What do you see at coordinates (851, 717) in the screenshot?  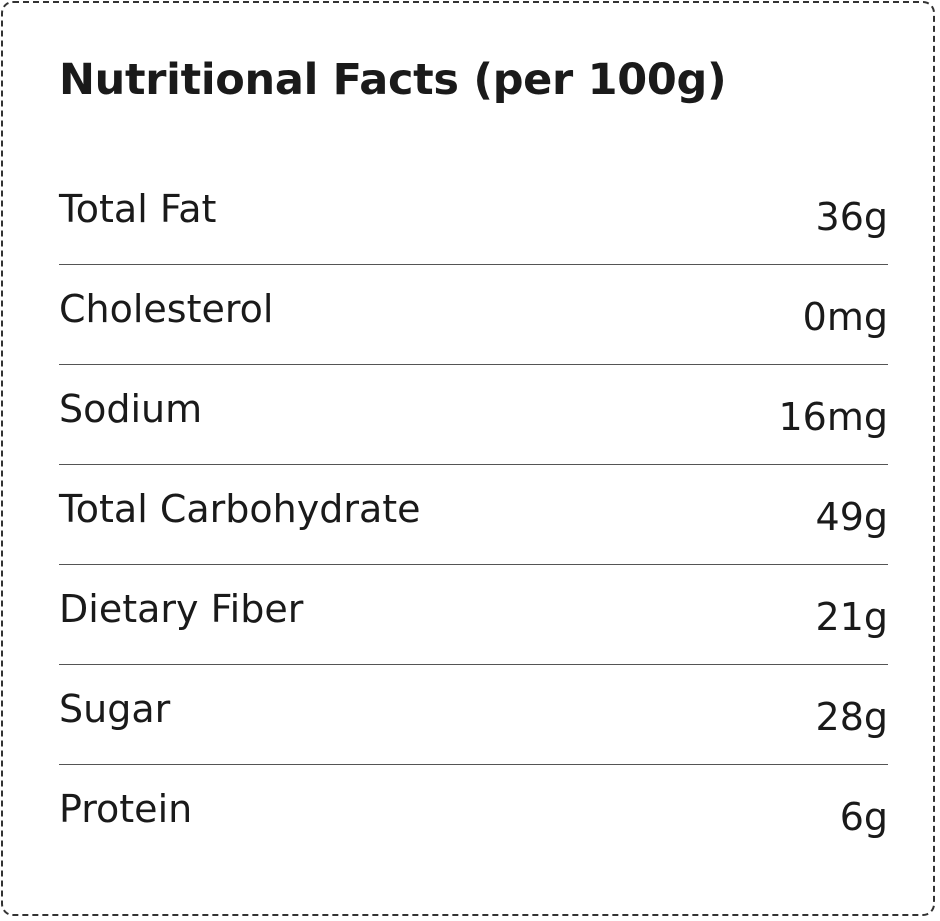 I see `nutrient-value: 28g` at bounding box center [851, 717].